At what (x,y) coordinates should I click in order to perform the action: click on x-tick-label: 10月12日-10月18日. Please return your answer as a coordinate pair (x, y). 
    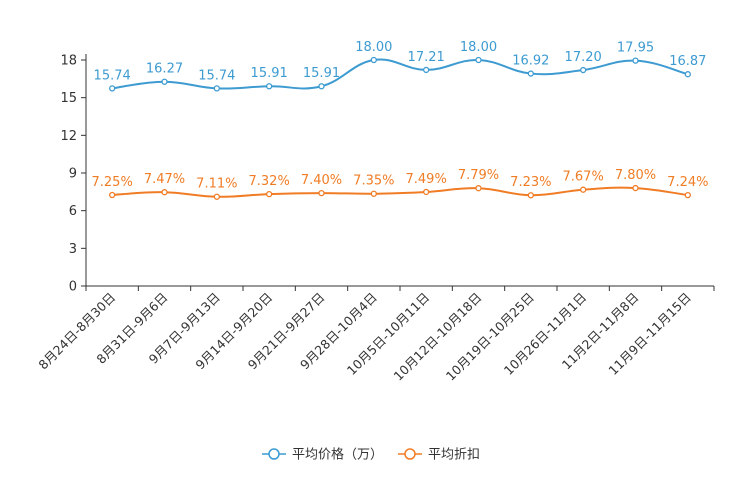
    Looking at the image, I should click on (437, 337).